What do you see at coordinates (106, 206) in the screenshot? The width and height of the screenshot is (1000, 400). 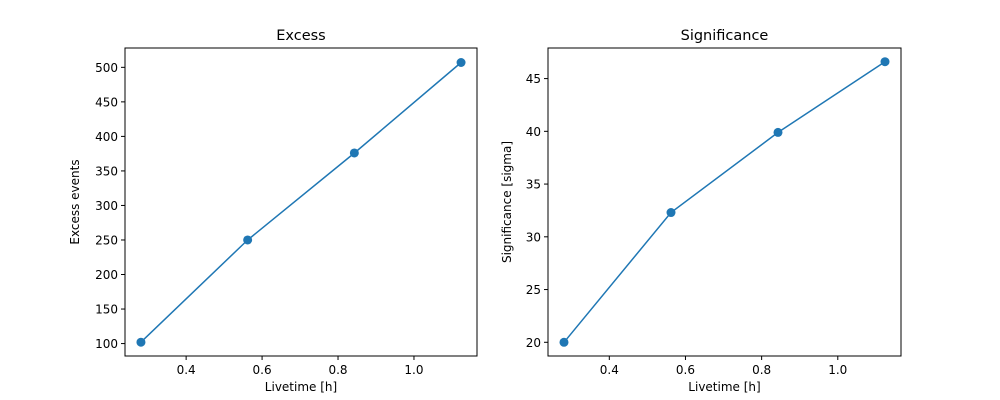 I see `y-tick-label: 300` at bounding box center [106, 206].